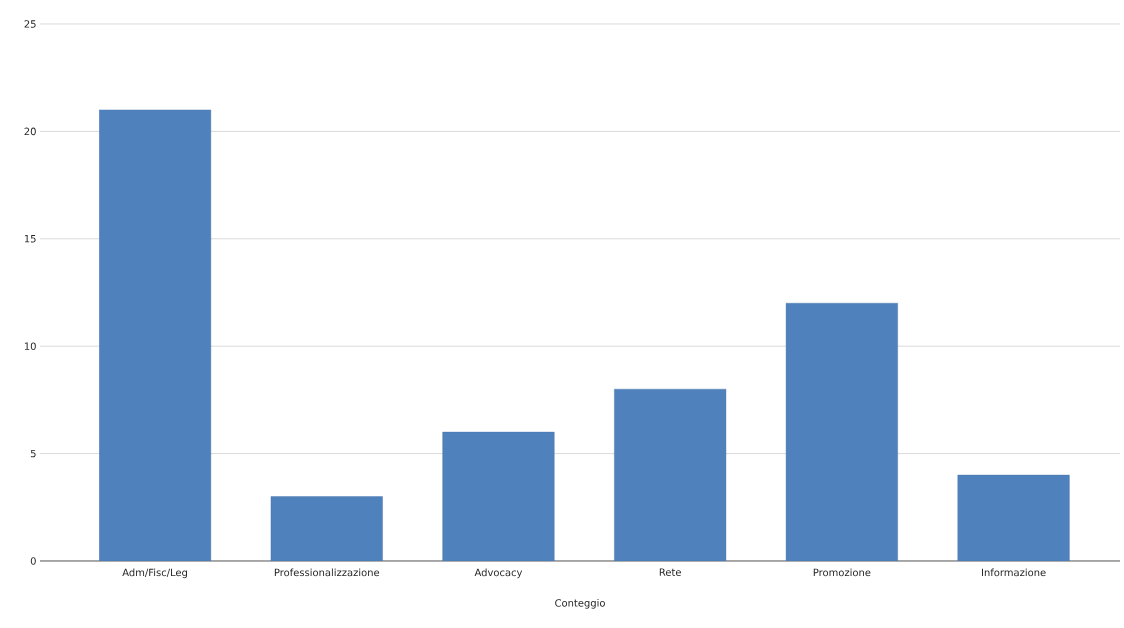 The height and width of the screenshot is (628, 1124). Describe the element at coordinates (580, 603) in the screenshot. I see `x-axis-title: Conteggio` at that location.